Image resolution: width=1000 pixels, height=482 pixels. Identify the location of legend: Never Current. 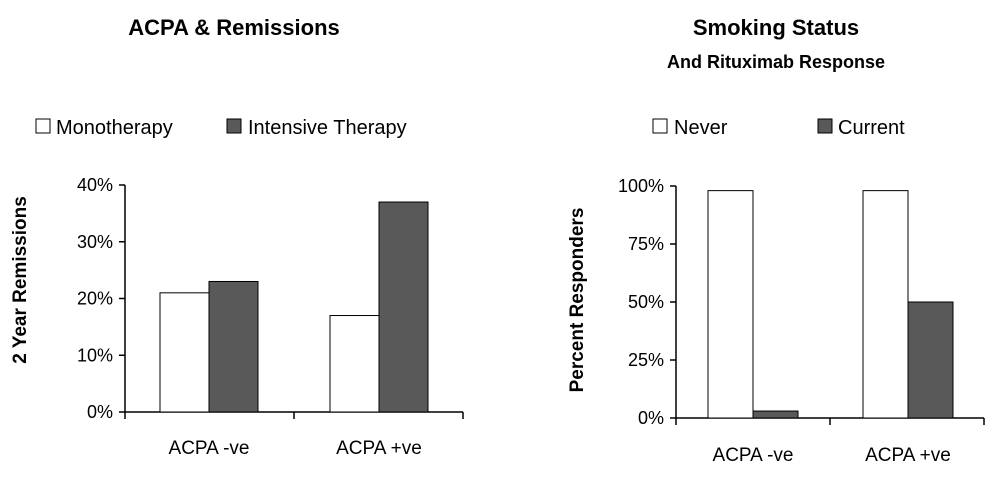
(778, 128).